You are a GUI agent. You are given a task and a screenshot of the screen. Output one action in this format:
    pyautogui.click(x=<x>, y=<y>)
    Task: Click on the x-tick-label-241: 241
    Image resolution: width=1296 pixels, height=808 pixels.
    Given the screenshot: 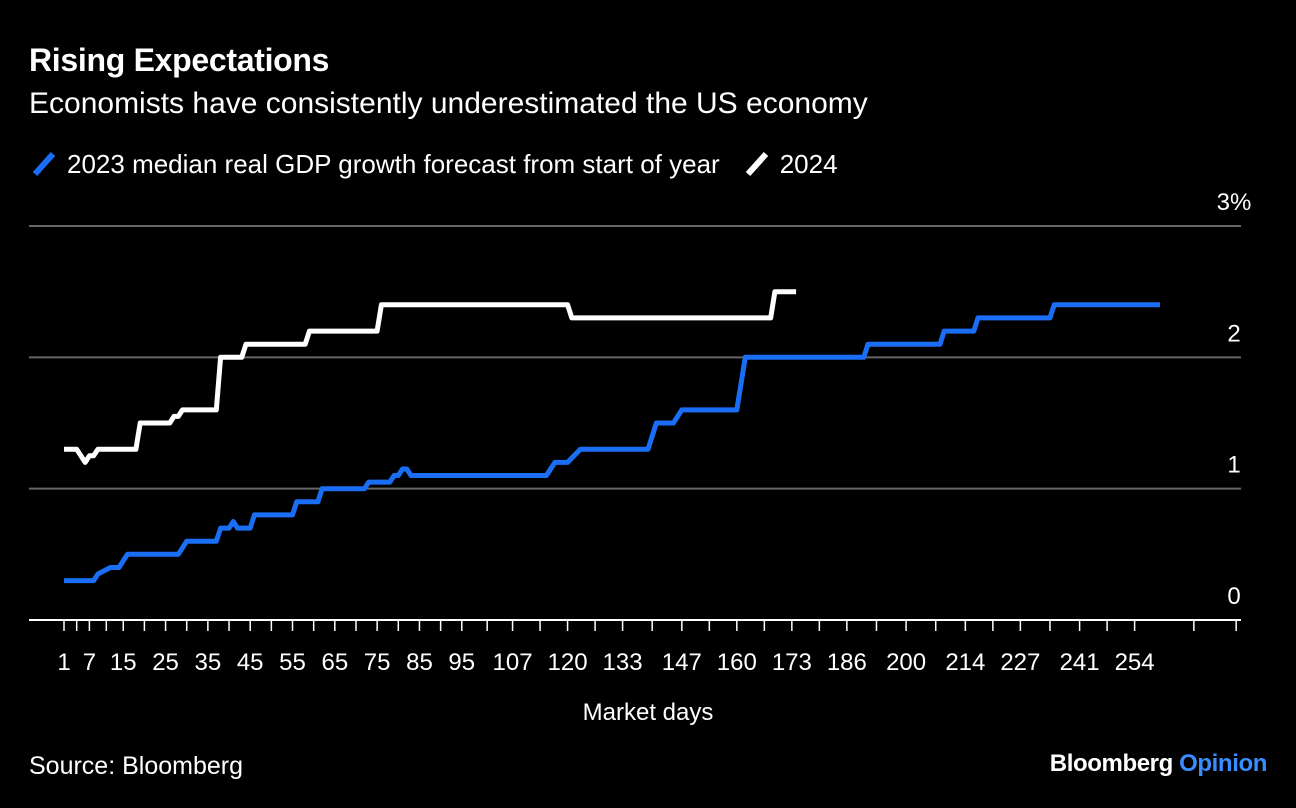 What is the action you would take?
    pyautogui.click(x=1080, y=662)
    